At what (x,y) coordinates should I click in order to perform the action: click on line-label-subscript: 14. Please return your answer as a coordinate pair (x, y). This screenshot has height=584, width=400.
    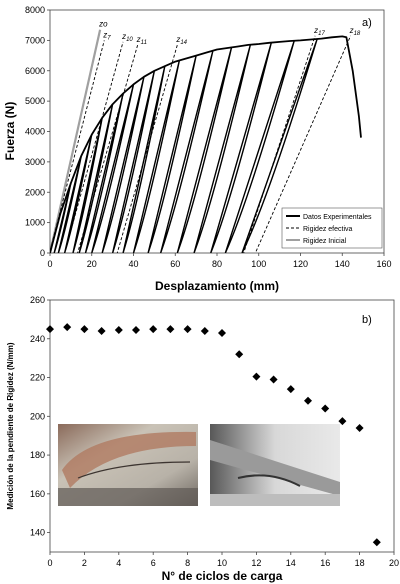
    Looking at the image, I should click on (183, 43).